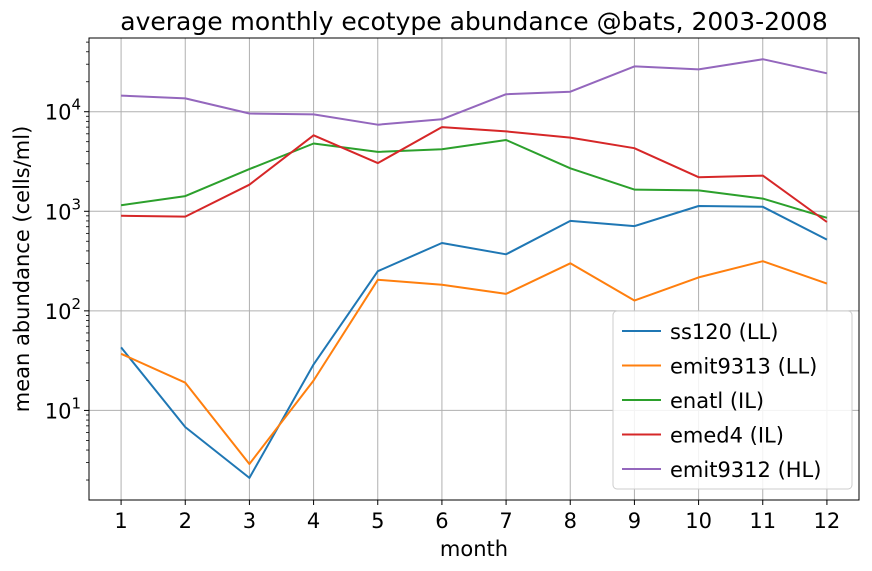  Describe the element at coordinates (474, 92) in the screenshot. I see `series-line-emit9312` at that location.